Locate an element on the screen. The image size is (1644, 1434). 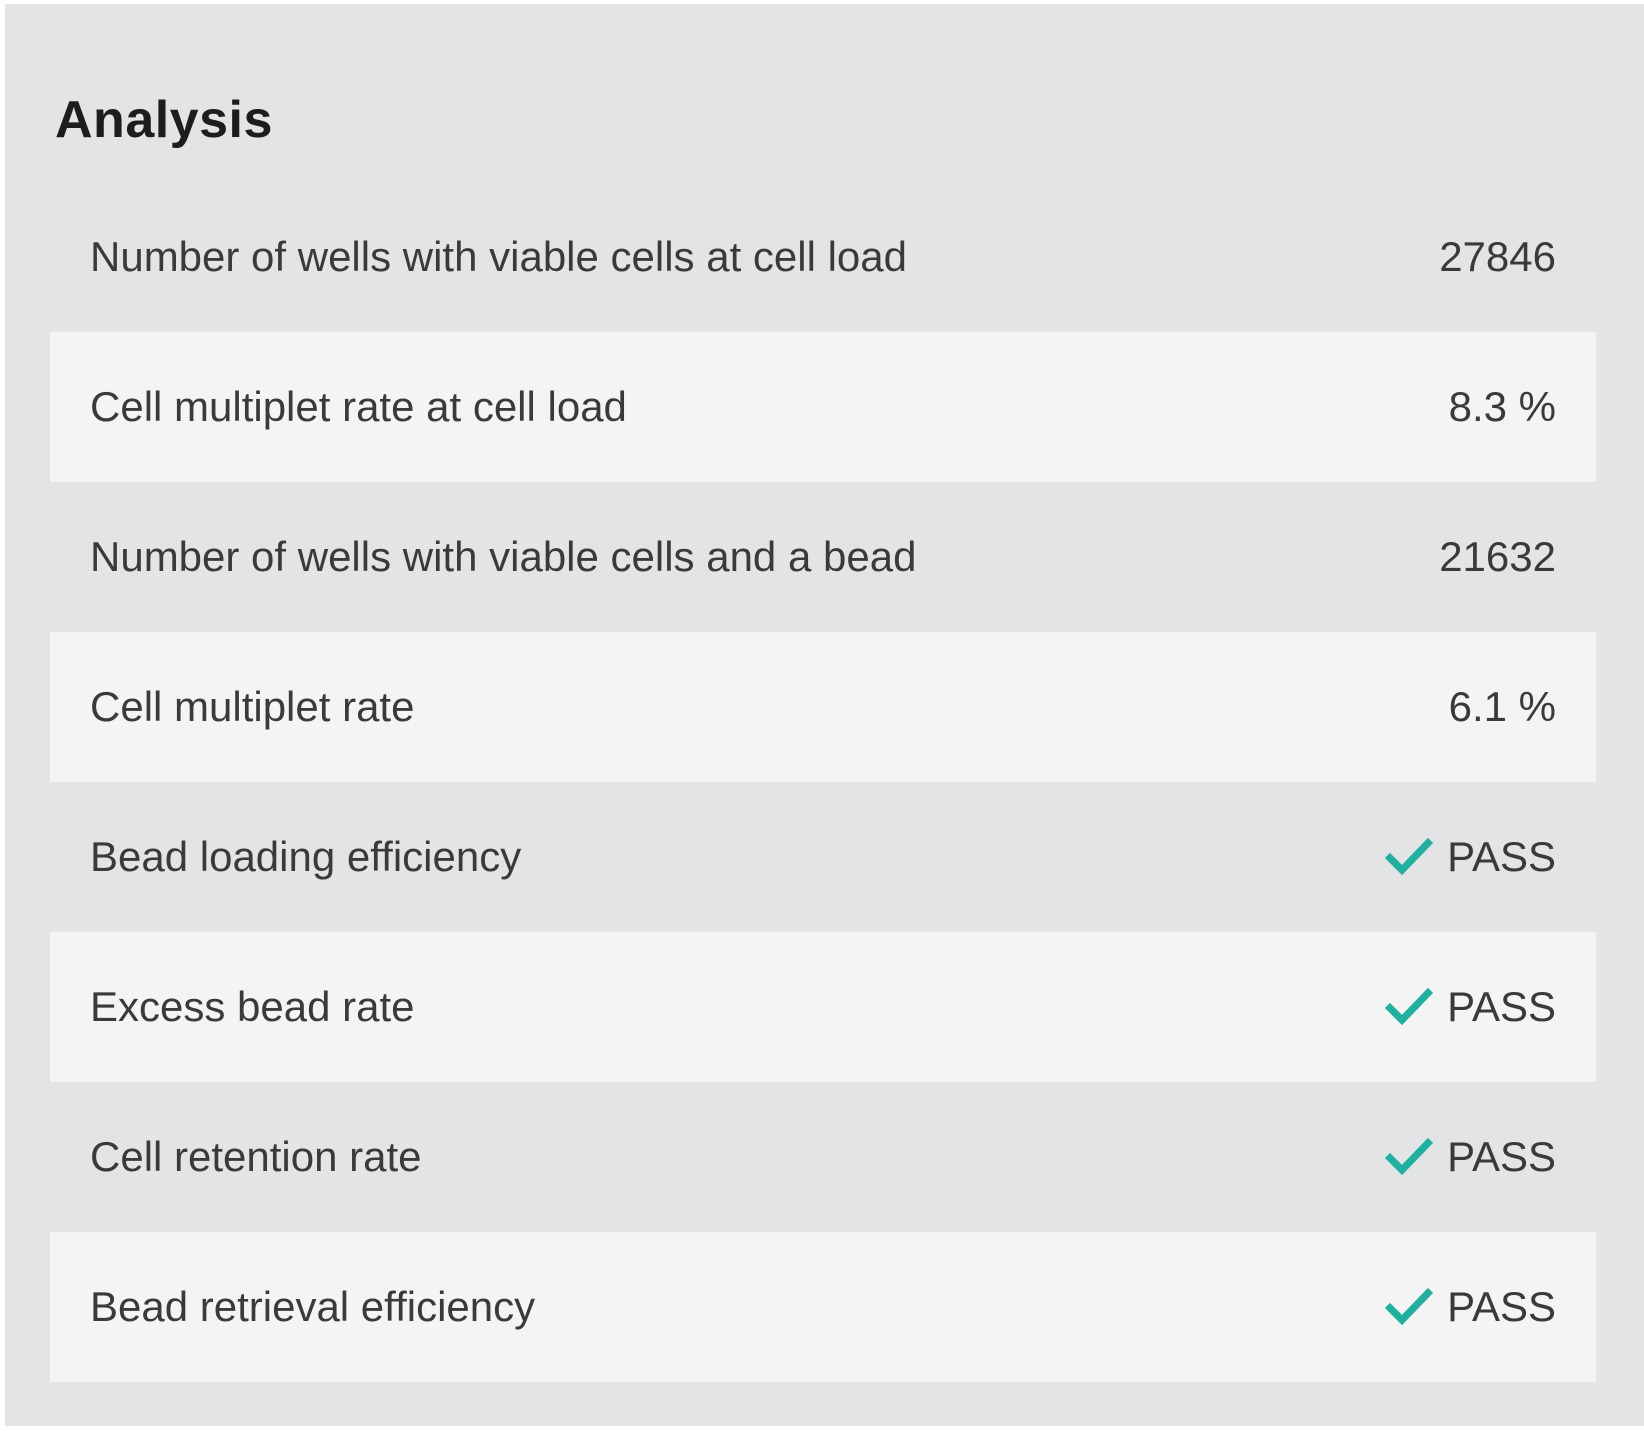
table-row: Excess bead rate PASS is located at coordinates (823, 1007).